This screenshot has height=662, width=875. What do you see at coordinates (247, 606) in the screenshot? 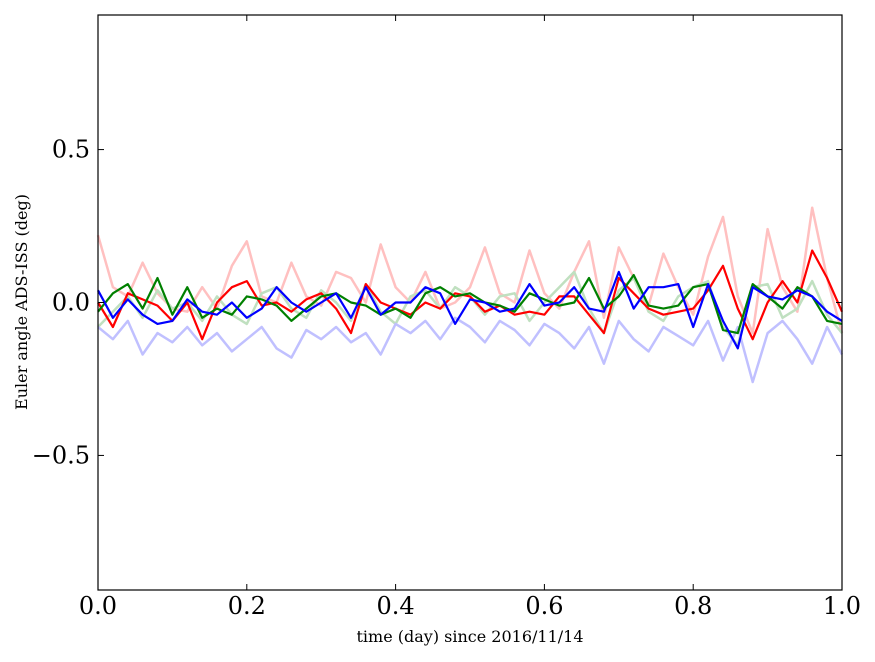
I see `x-tick-label: 0.2` at bounding box center [247, 606].